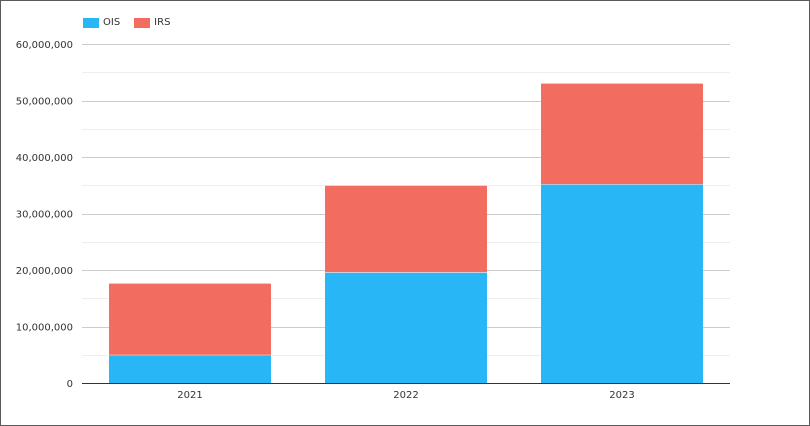 The image size is (810, 426). I want to click on bar-ois-2023, so click(622, 283).